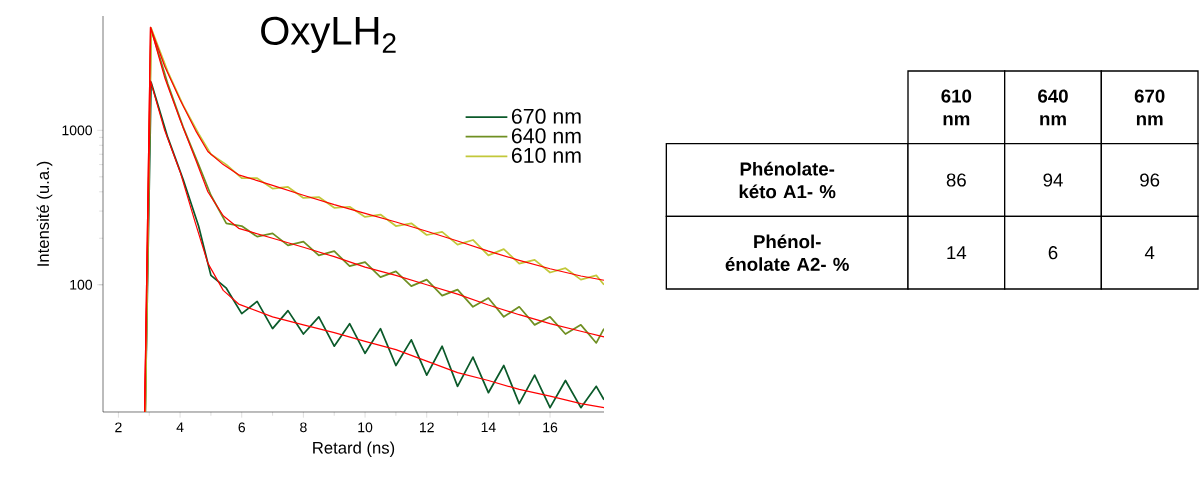  What do you see at coordinates (1053, 253) in the screenshot?
I see `data-label: 6` at bounding box center [1053, 253].